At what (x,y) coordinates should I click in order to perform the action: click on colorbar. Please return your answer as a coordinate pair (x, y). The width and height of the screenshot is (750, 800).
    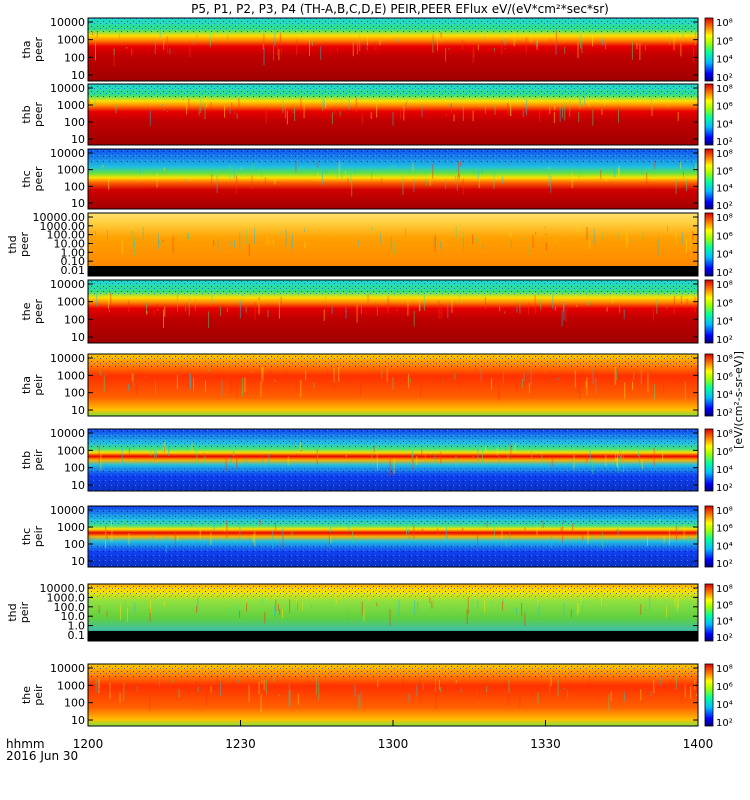
    Looking at the image, I should click on (709, 536).